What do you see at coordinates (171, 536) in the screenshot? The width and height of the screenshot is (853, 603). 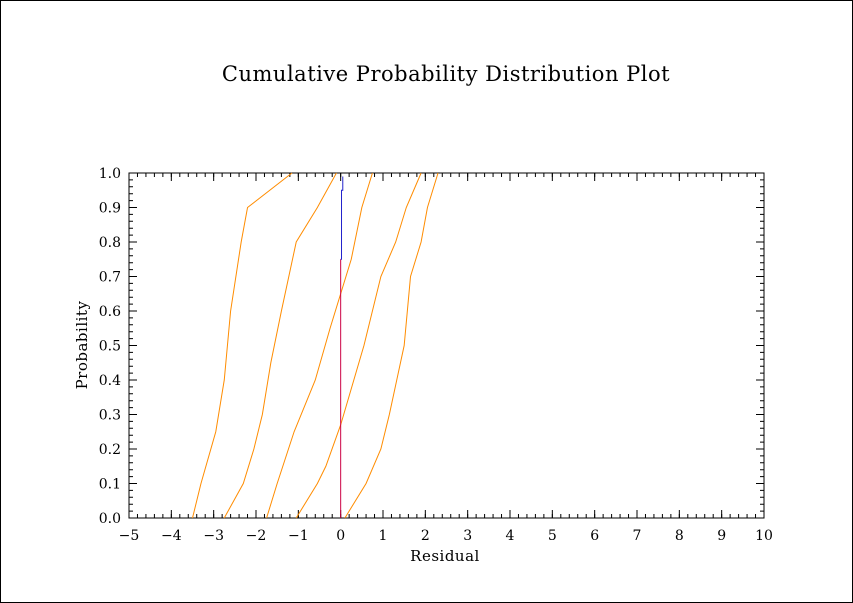 I see `x-tick-label: −4` at bounding box center [171, 536].